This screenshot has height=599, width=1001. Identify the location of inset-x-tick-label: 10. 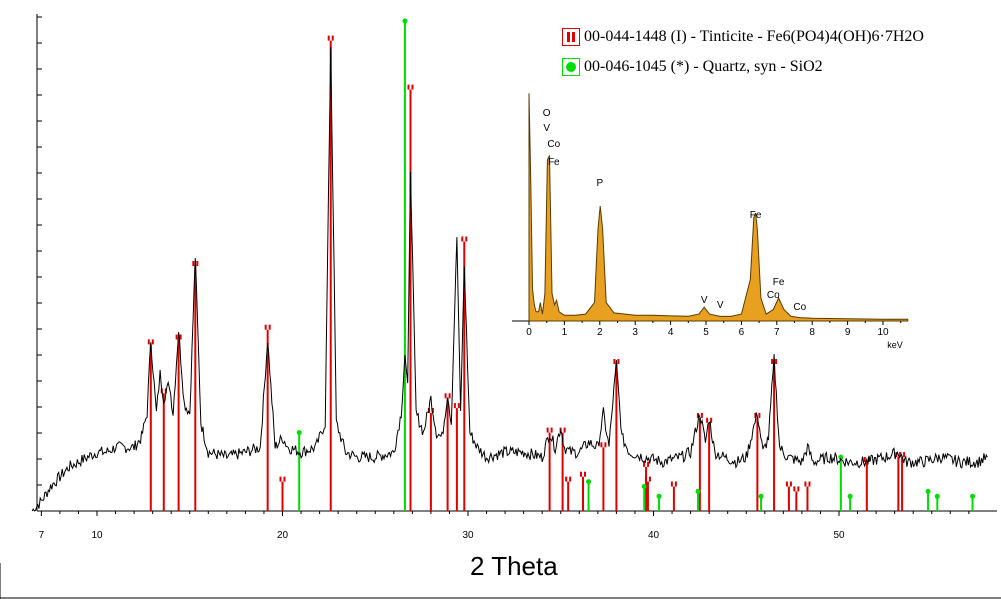
(883, 332).